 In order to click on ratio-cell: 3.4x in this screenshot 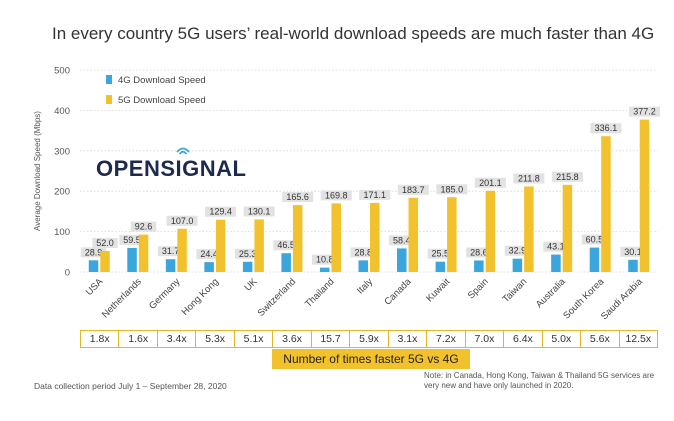, I will do `click(177, 339)`.